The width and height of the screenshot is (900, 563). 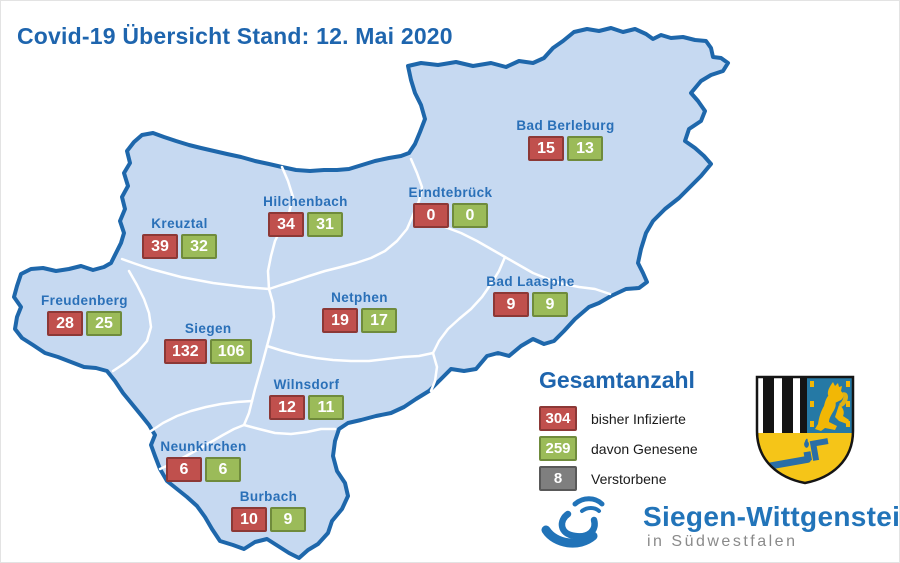 I want to click on municipality-label: Neunkirchen, so click(x=203, y=446).